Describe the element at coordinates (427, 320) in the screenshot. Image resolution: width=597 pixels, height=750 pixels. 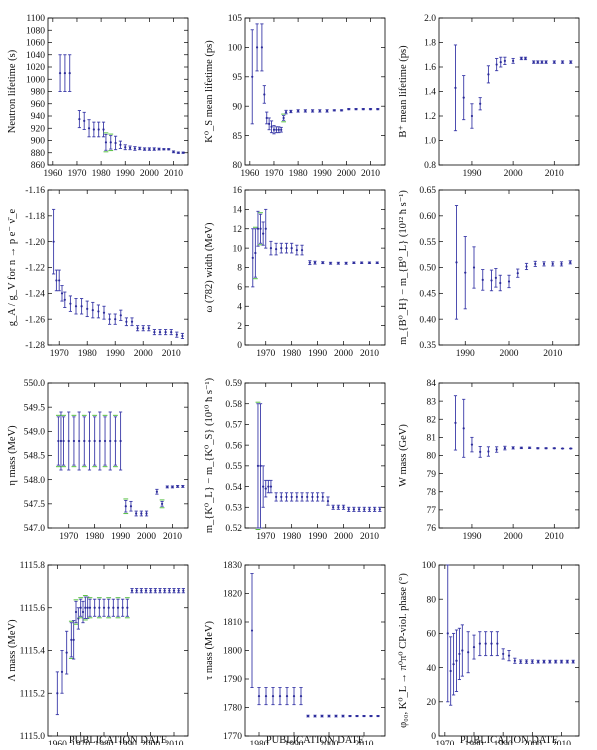
I see `y-tick-label: 0.40` at that location.